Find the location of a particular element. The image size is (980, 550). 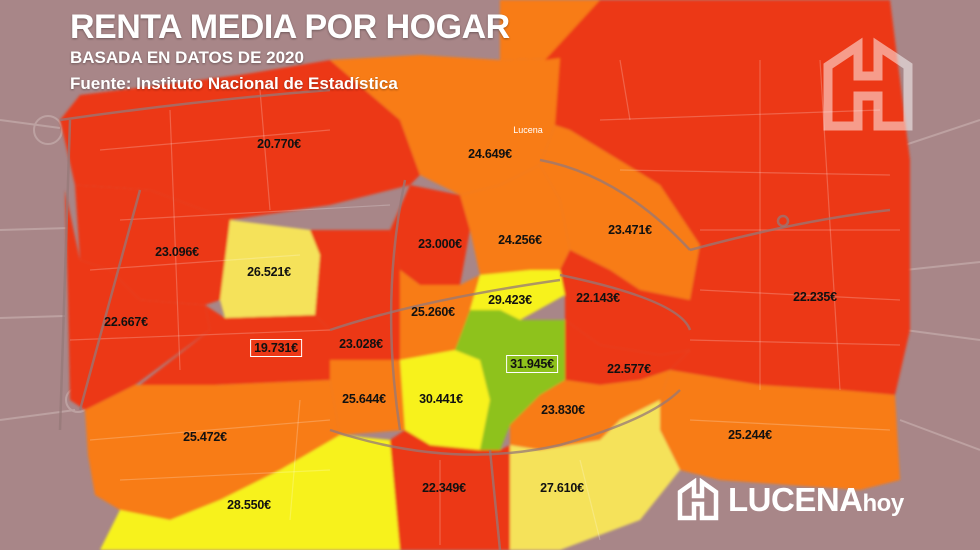

income-label-z2: 24.649€ is located at coordinates (490, 154).